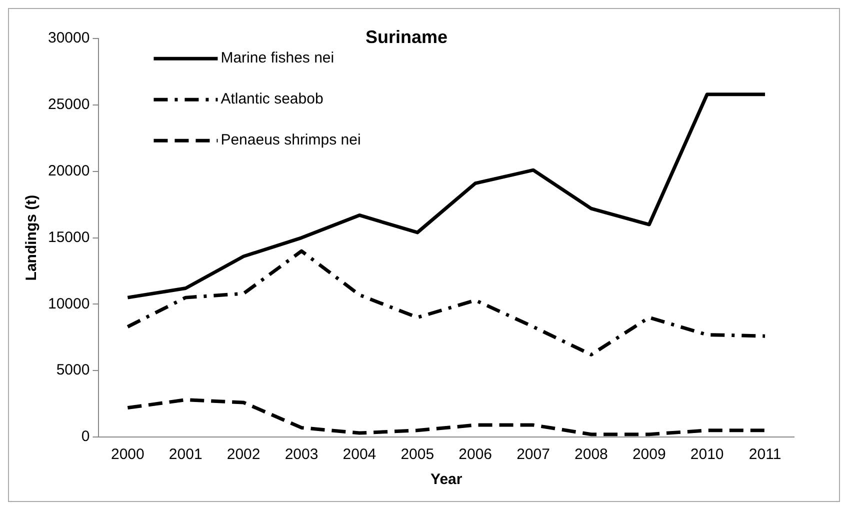  Describe the element at coordinates (277, 58) in the screenshot. I see `legend-label: Marine fishes nei` at that location.